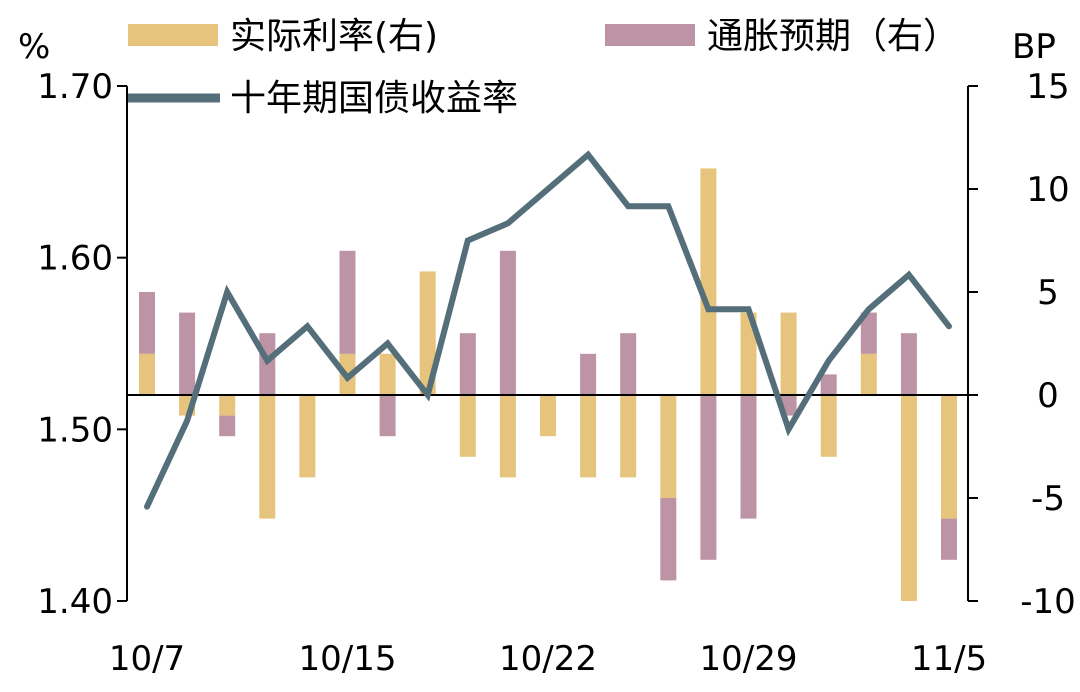 Image resolution: width=1080 pixels, height=692 pixels. What do you see at coordinates (75, 87) in the screenshot?
I see `left-tick-label: 1.70` at bounding box center [75, 87].